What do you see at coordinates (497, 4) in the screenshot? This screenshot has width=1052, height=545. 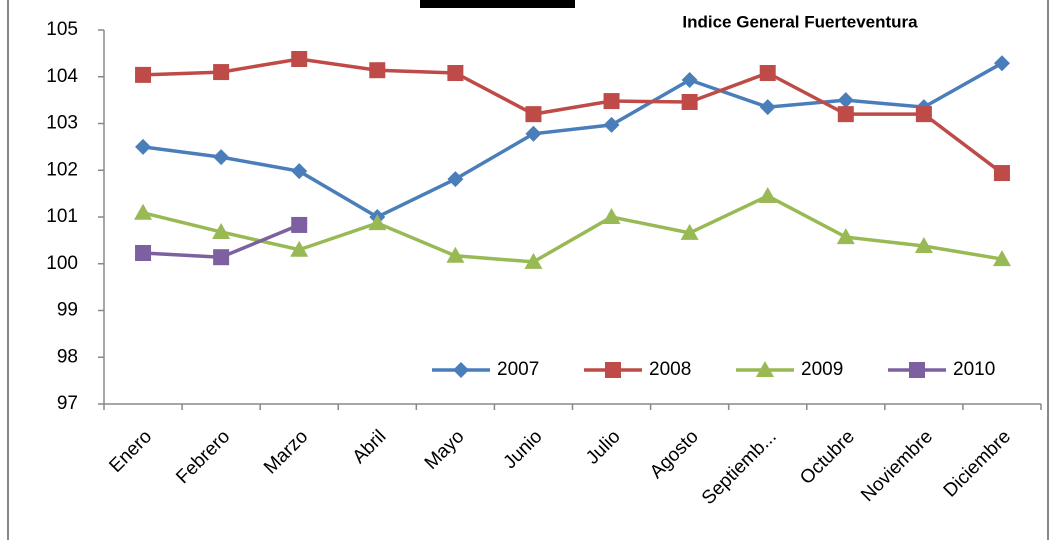 I see `top-bar` at bounding box center [497, 4].